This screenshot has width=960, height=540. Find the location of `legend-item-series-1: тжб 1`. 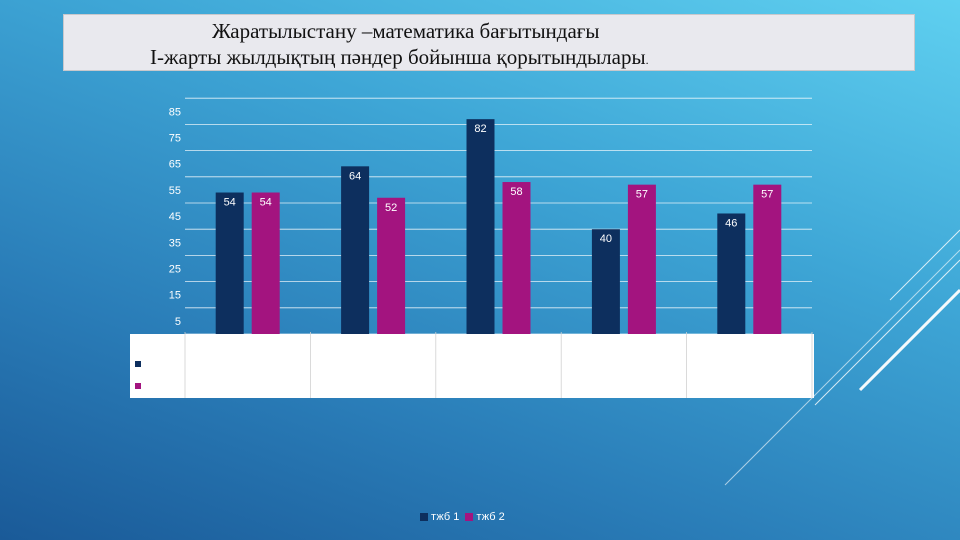

legend-item-series-1: тжб 1 is located at coordinates (439, 517).